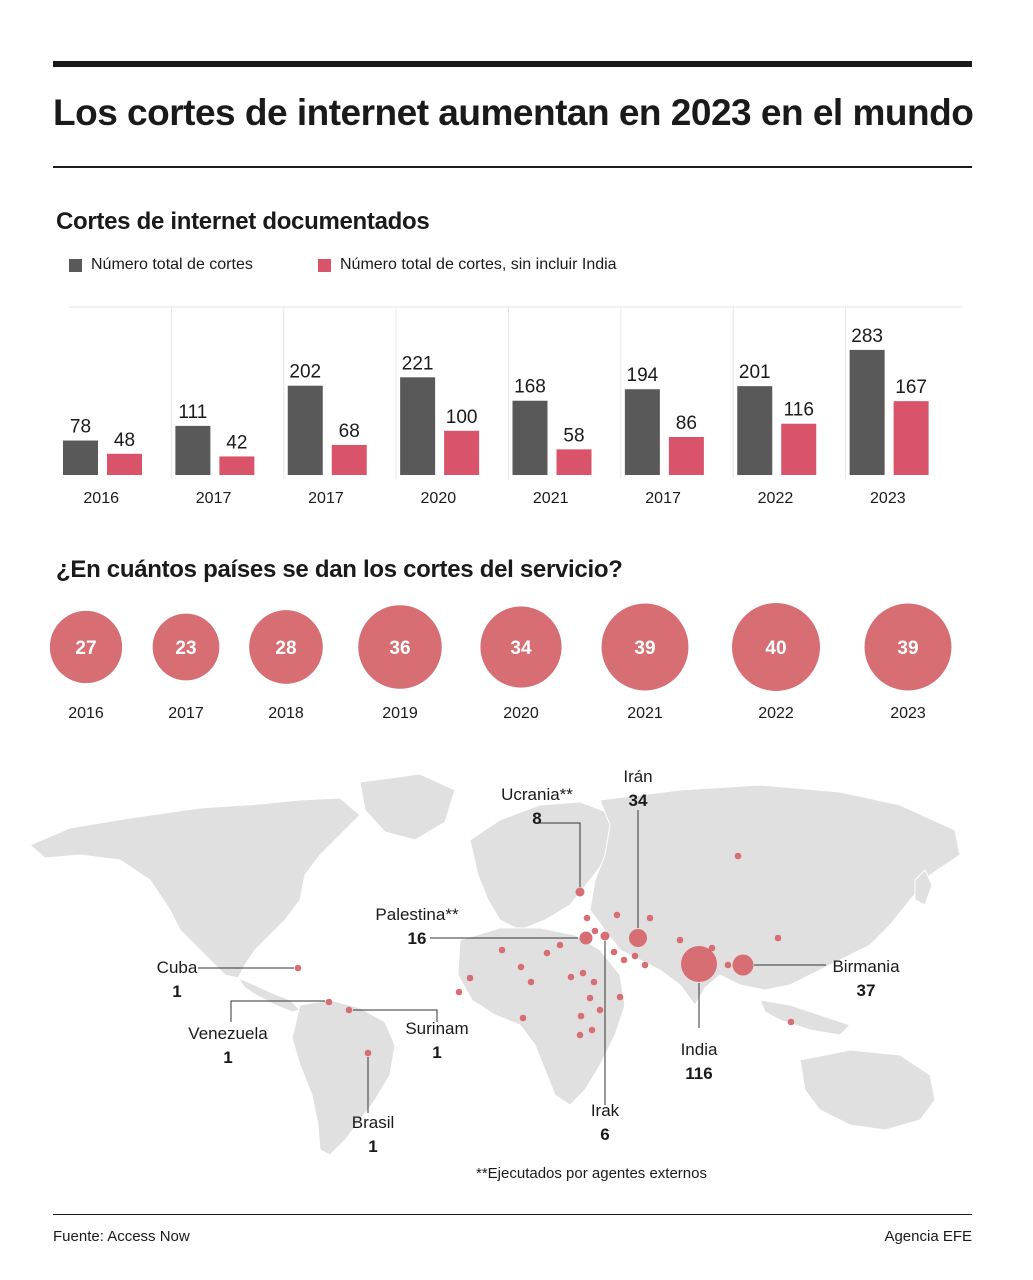  Describe the element at coordinates (176, 991) in the screenshot. I see `cuba-value-label: 1` at that location.